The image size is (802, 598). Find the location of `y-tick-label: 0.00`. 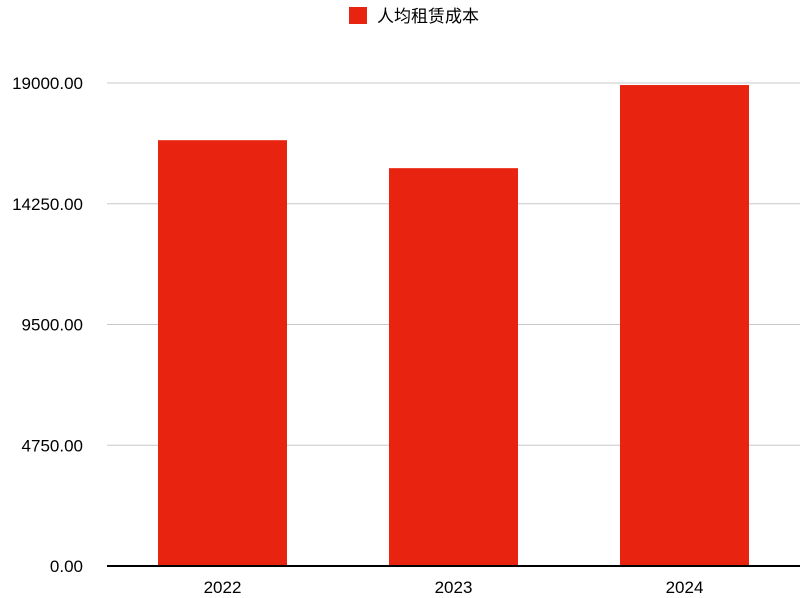

y-tick-label: 0.00 is located at coordinates (66, 566).